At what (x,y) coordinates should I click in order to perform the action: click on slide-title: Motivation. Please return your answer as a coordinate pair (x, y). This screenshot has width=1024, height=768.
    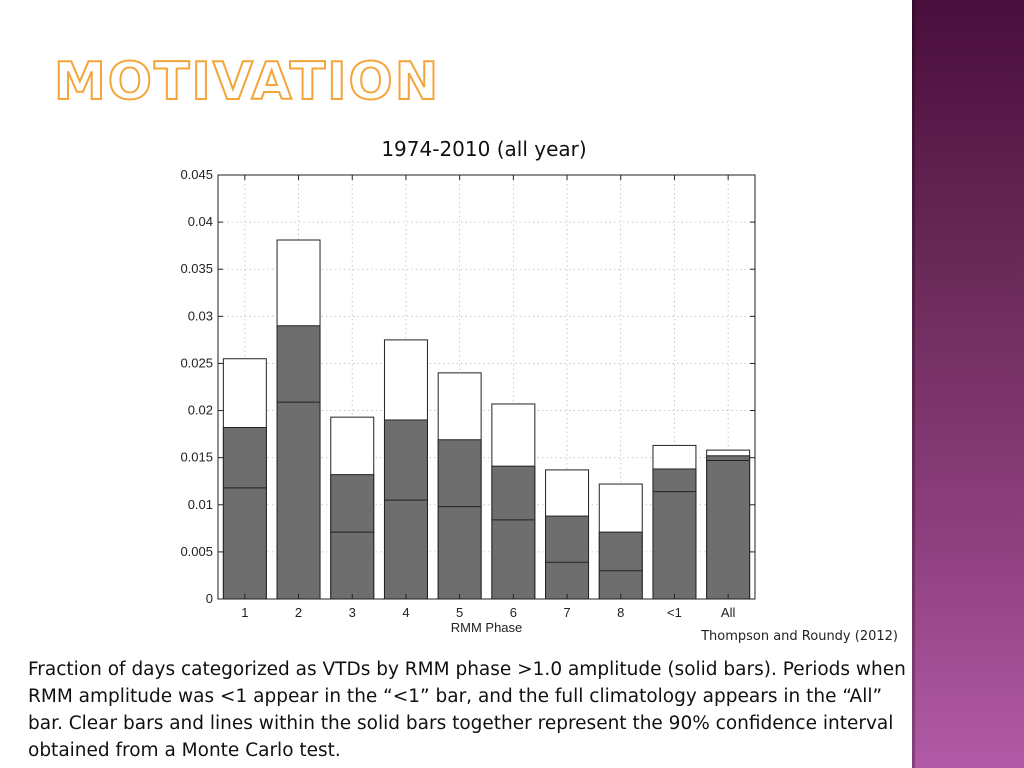
    Looking at the image, I should click on (247, 82).